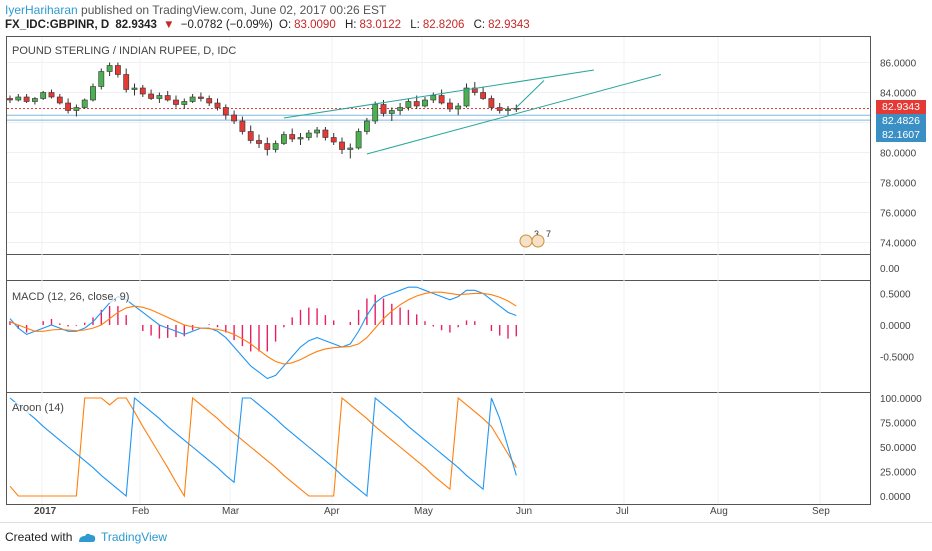 The height and width of the screenshot is (551, 932). Describe the element at coordinates (895, 294) in the screenshot. I see `macd-axis-label: 0.5000` at that location.